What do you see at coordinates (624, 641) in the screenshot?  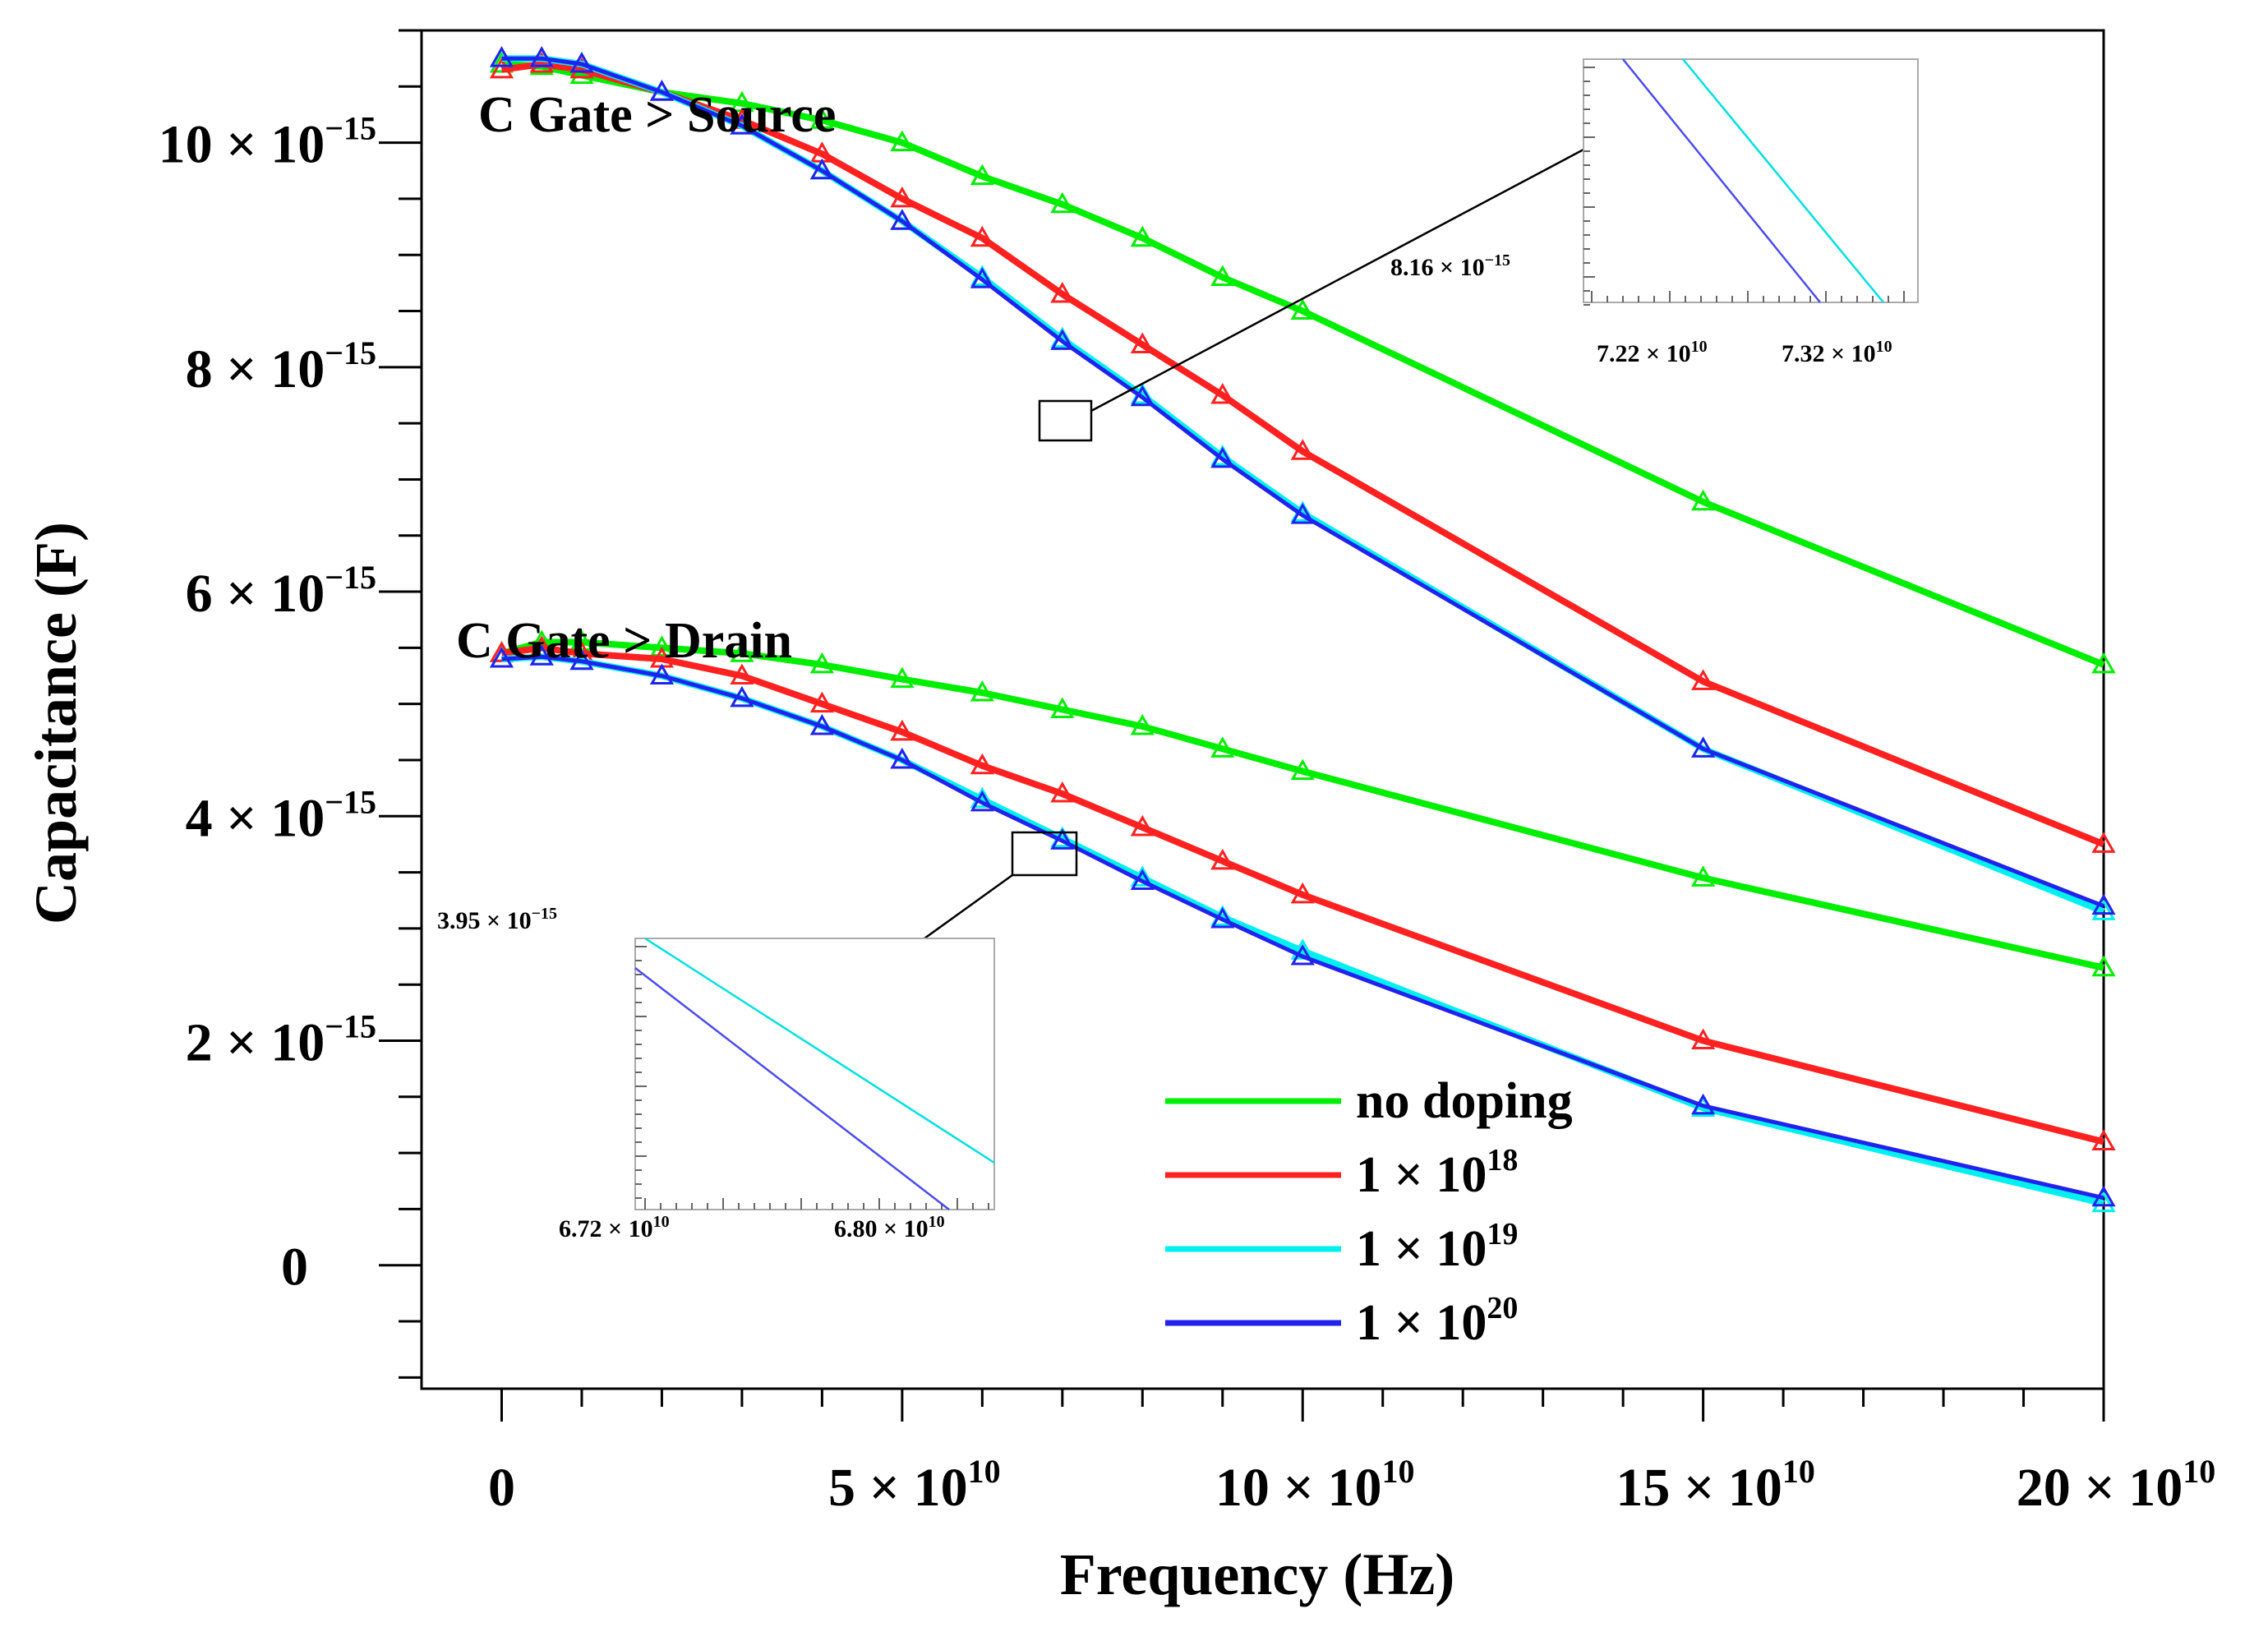 I see `drain-annotation: C Gate > Drain` at bounding box center [624, 641].